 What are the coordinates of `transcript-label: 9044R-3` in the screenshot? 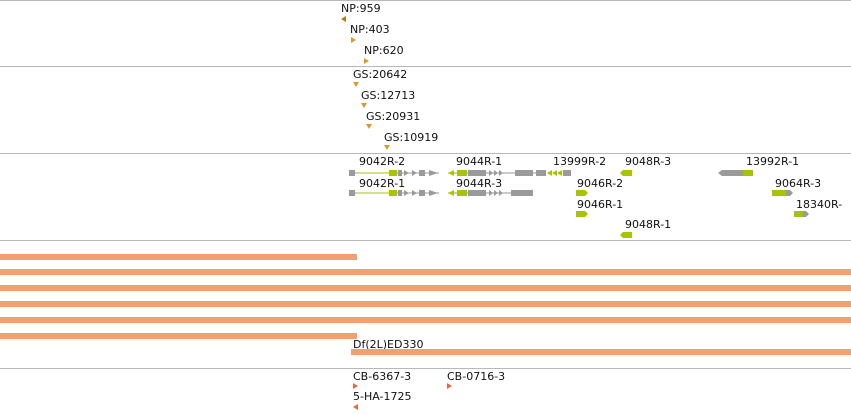 It's located at (479, 183).